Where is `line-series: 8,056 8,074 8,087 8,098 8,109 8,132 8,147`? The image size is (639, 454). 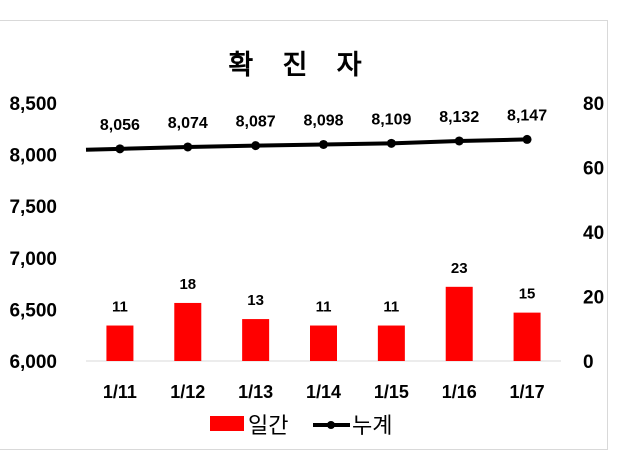 line-series: 8,056 8,074 8,087 8,098 8,109 8,132 8,147 is located at coordinates (316, 130).